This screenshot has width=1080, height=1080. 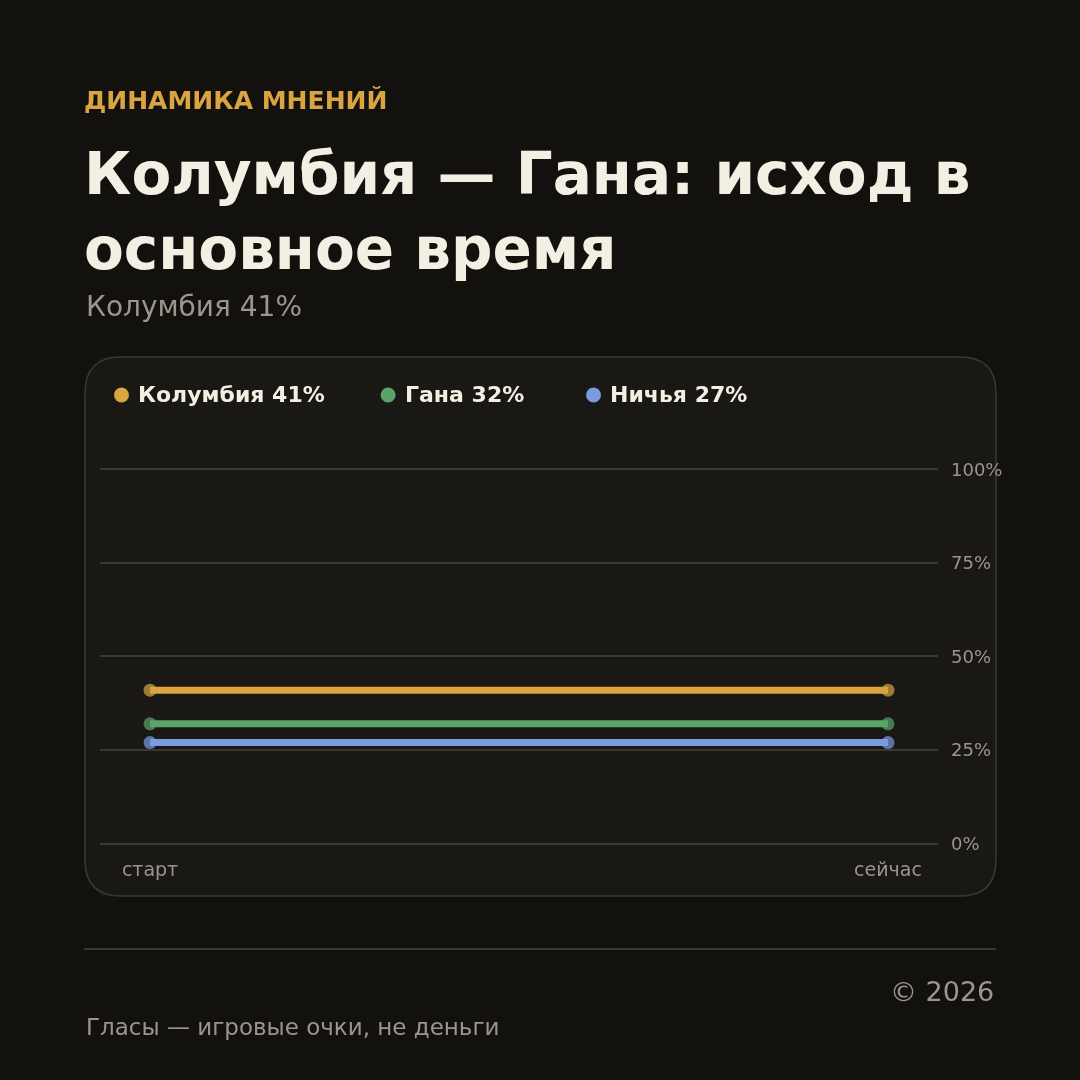 What do you see at coordinates (942, 991) in the screenshot?
I see `text: © 2026` at bounding box center [942, 991].